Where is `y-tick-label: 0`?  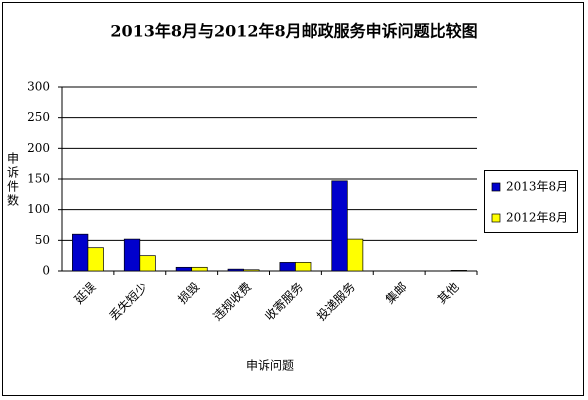 y-tick-label: 0 is located at coordinates (46, 271).